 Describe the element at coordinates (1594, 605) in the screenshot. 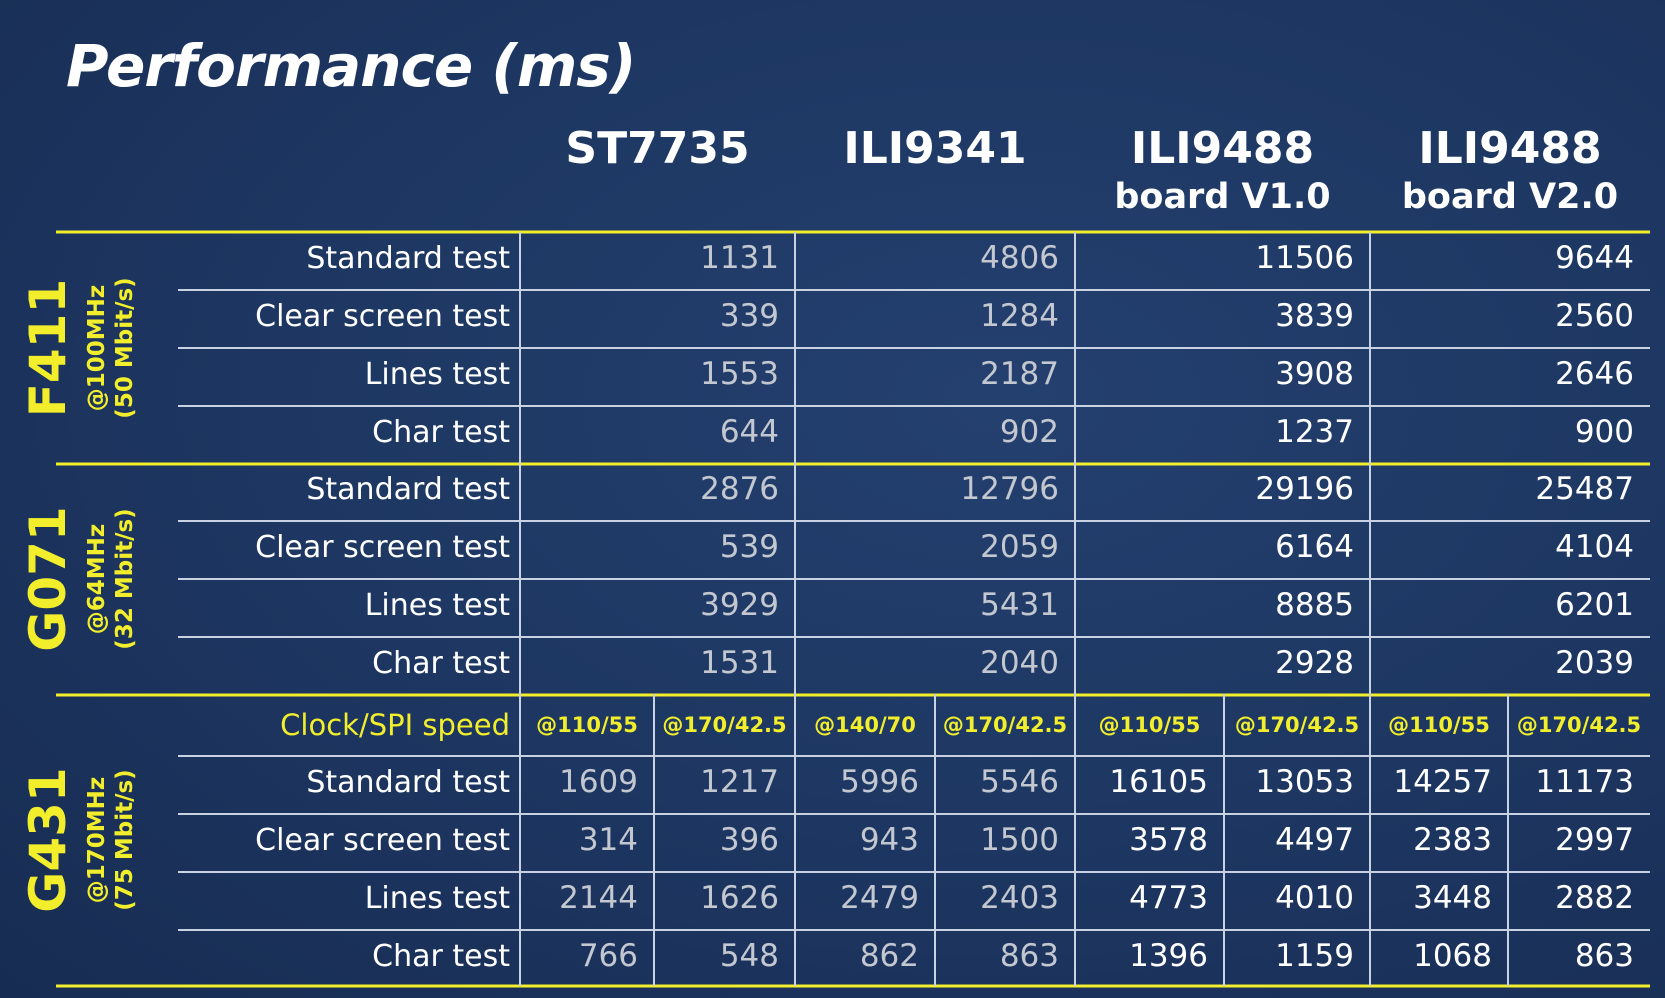

I see `table-cell: 6201` at that location.